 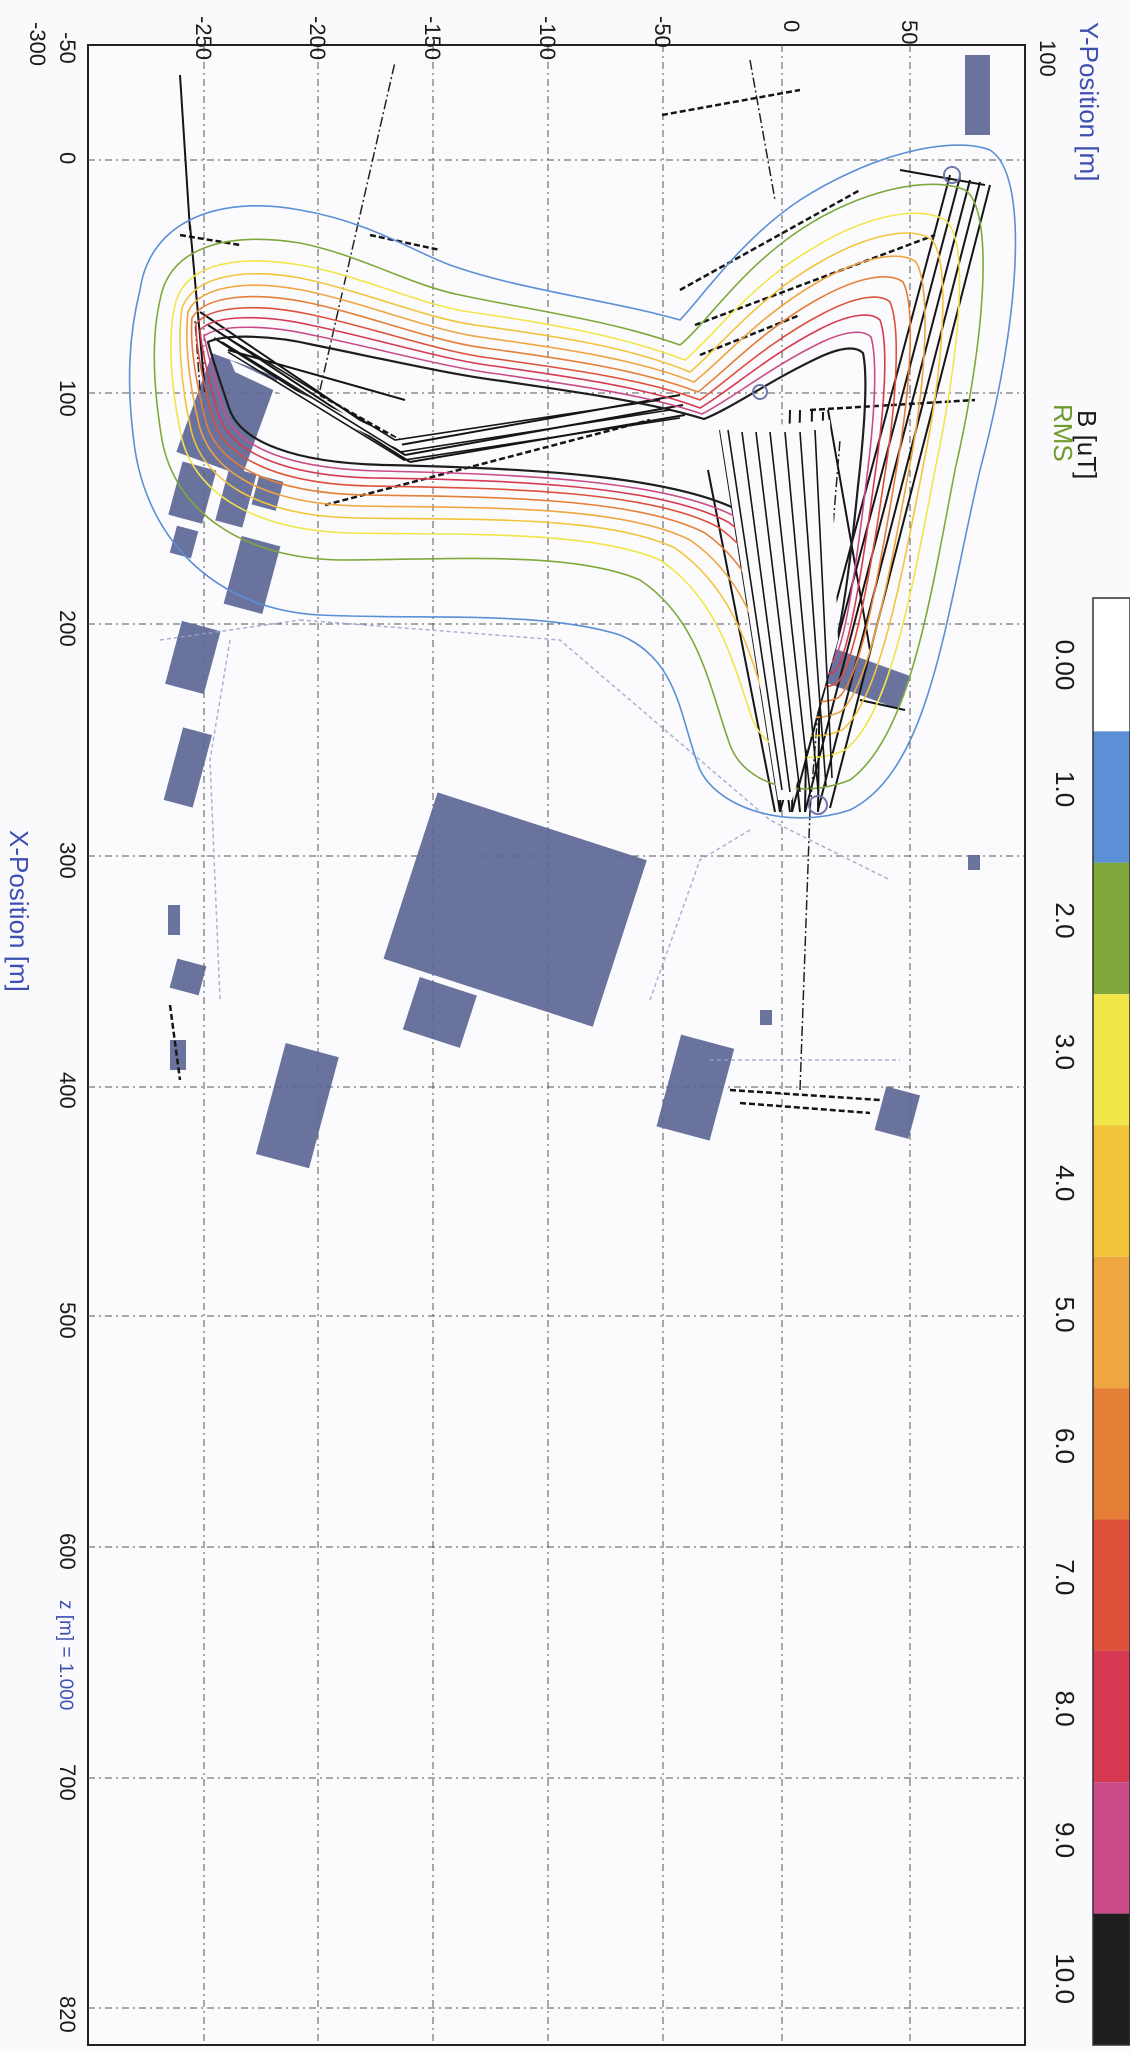 I want to click on quantity-mode: RMS, so click(x=1063, y=433).